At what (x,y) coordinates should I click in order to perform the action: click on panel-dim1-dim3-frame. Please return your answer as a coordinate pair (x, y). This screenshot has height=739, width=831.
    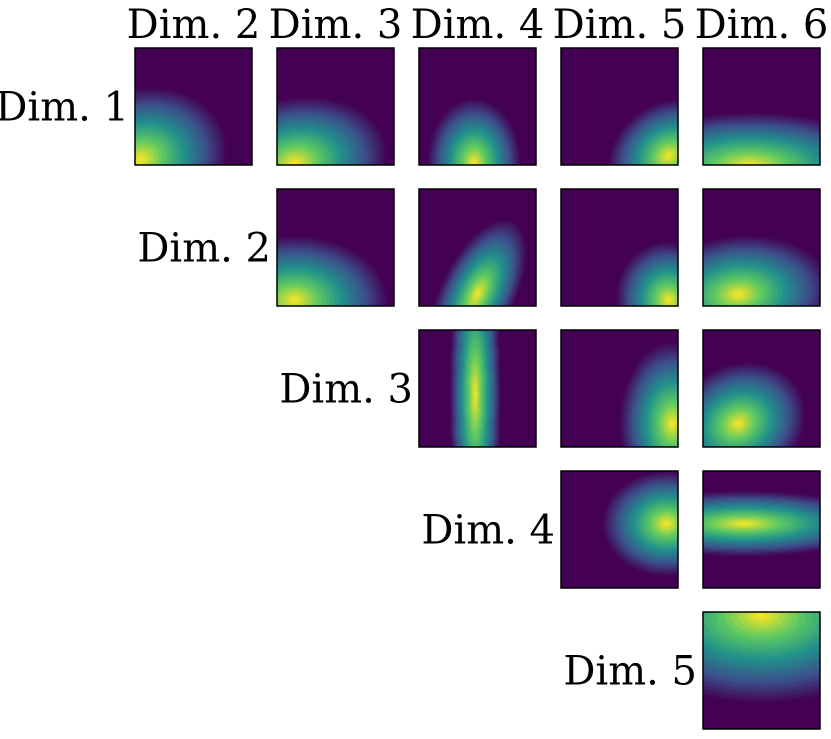
    Looking at the image, I should click on (335, 106).